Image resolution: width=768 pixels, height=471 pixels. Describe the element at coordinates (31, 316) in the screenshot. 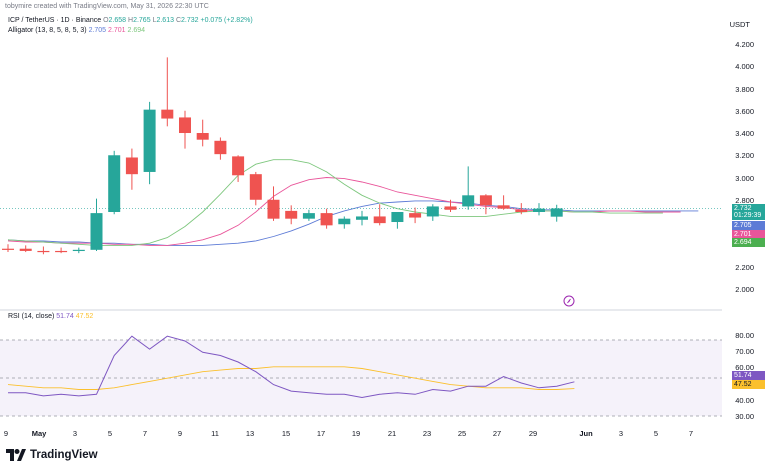

I see `rsi-label: RSI (14, close)` at that location.